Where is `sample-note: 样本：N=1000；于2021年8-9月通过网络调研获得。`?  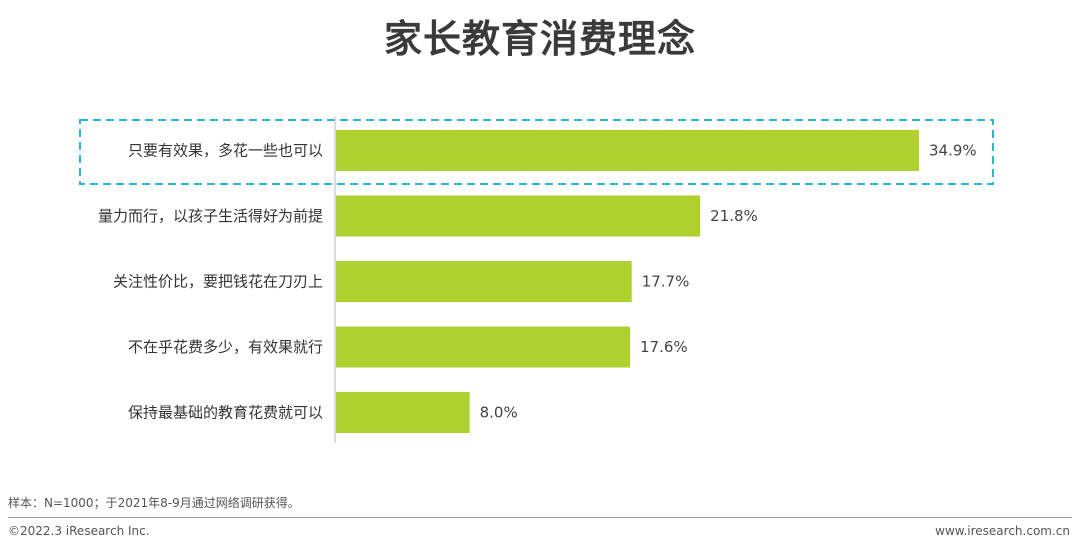
sample-note: 样本：N=1000；于2021年8-9月通过网络调研获得。 is located at coordinates (154, 503).